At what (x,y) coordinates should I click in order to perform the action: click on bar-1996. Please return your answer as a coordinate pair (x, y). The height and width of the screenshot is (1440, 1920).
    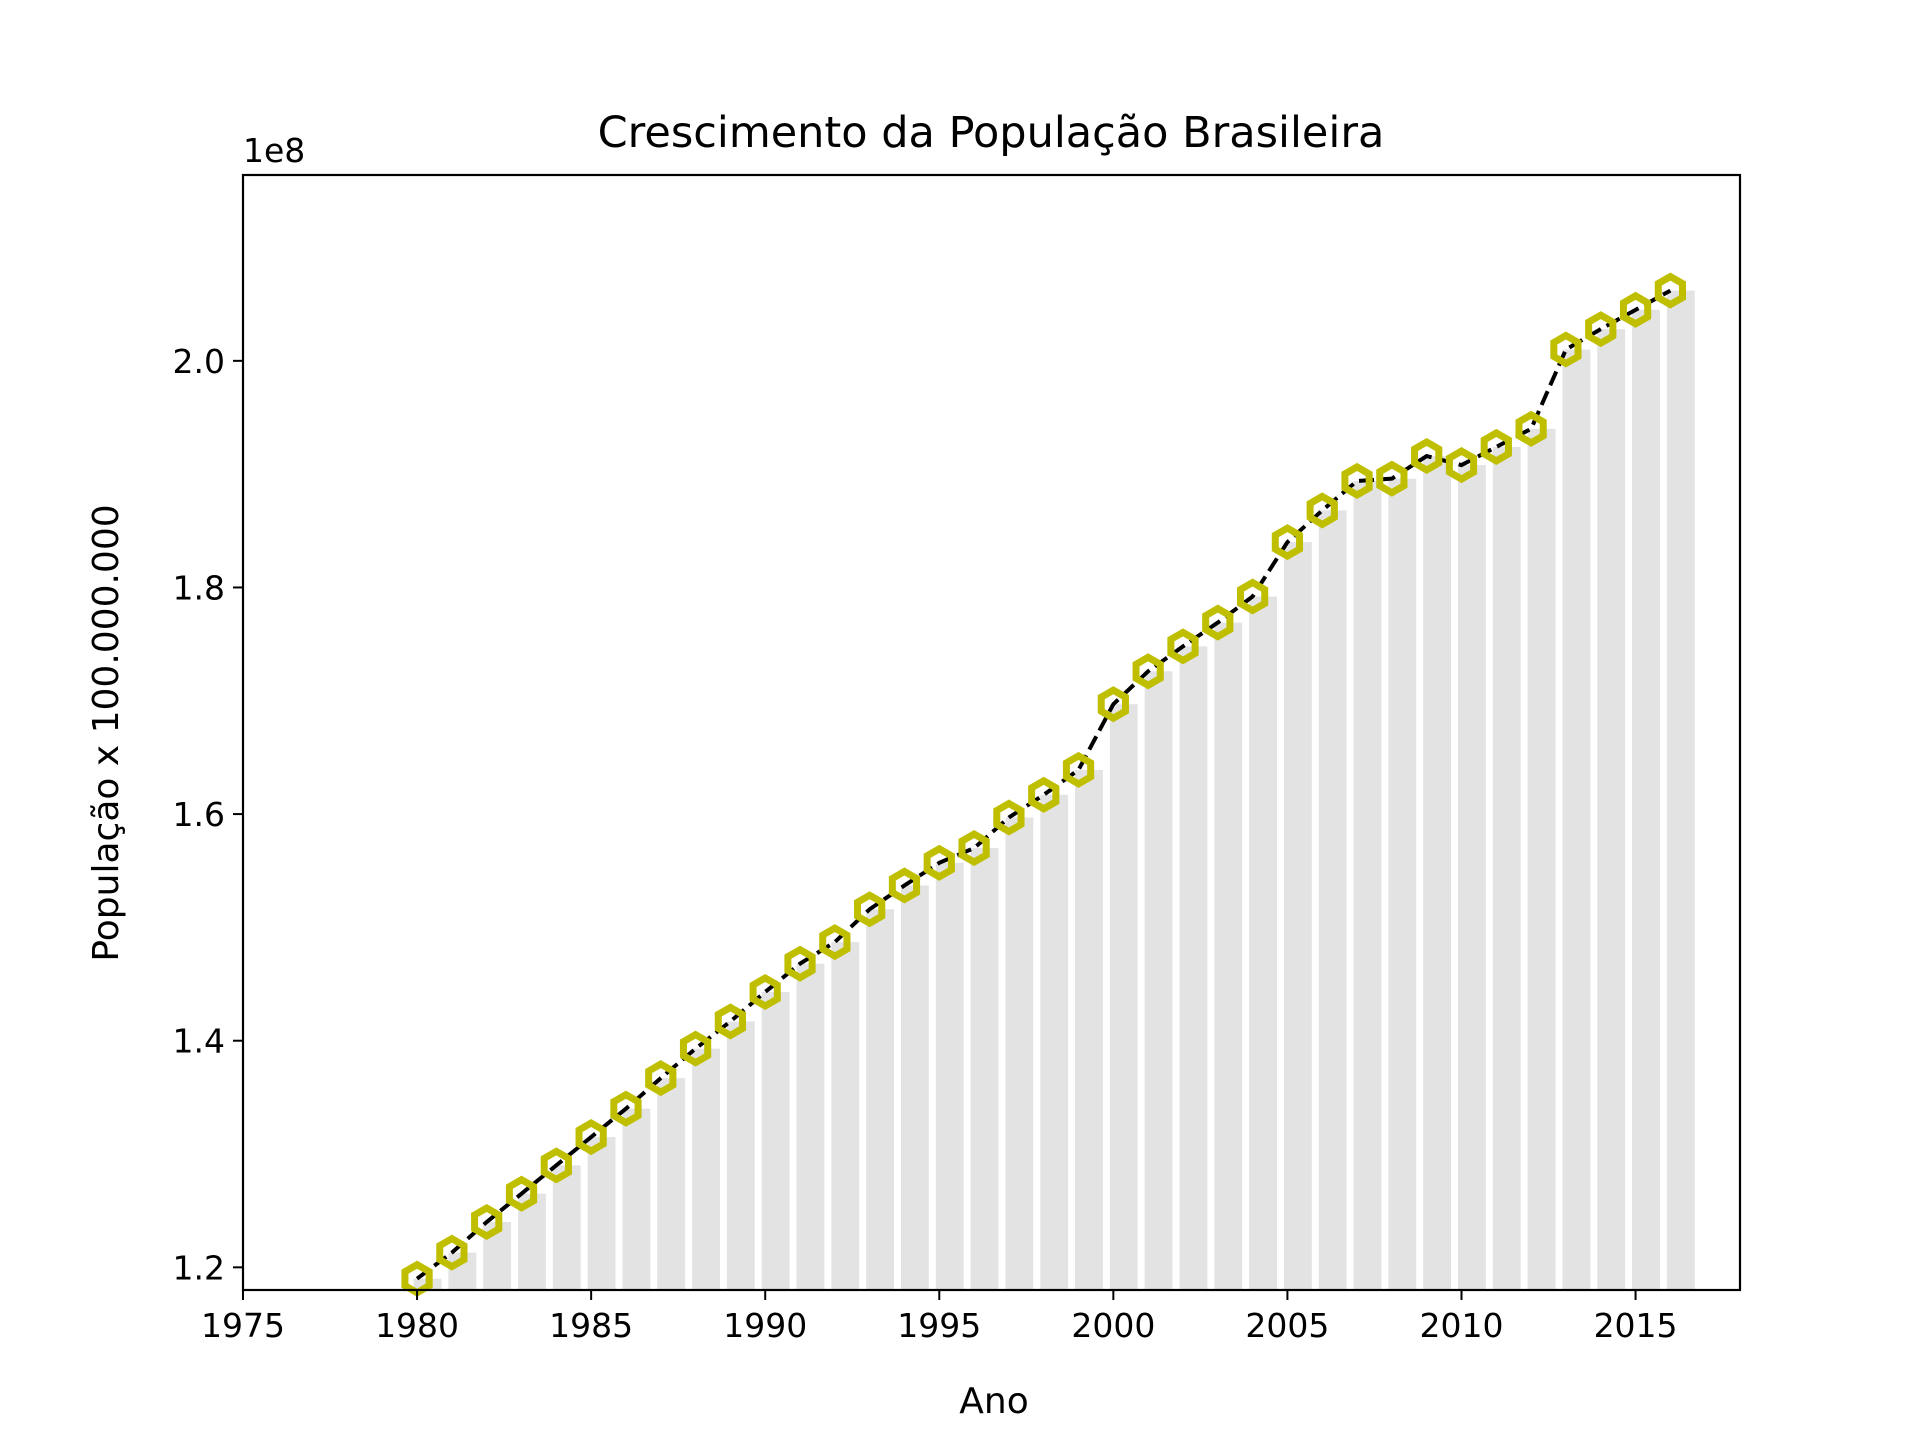
    Looking at the image, I should click on (984, 1069).